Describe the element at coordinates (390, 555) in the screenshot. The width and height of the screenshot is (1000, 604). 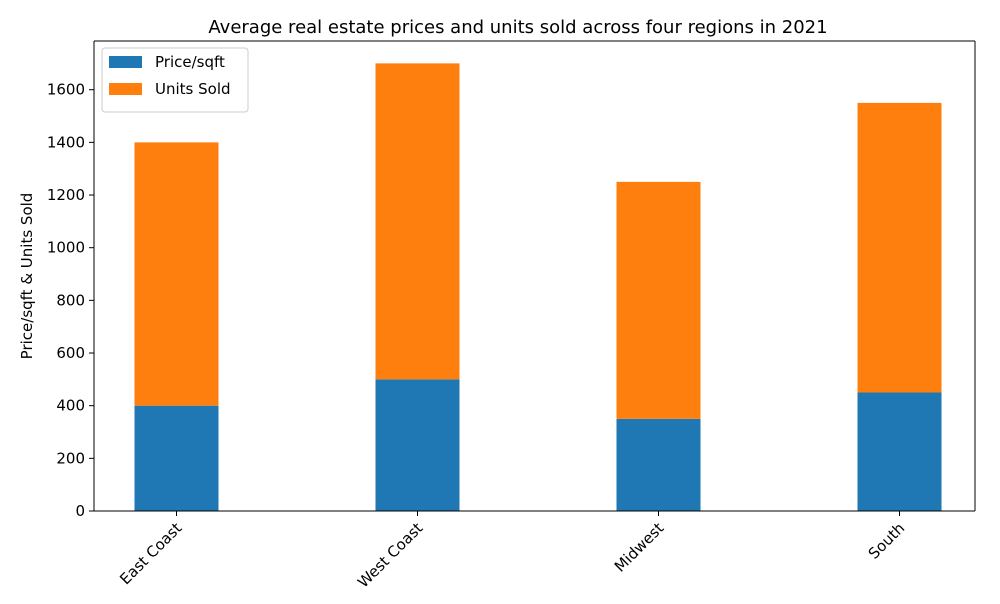
I see `x-tick-label-1: West Coast` at that location.